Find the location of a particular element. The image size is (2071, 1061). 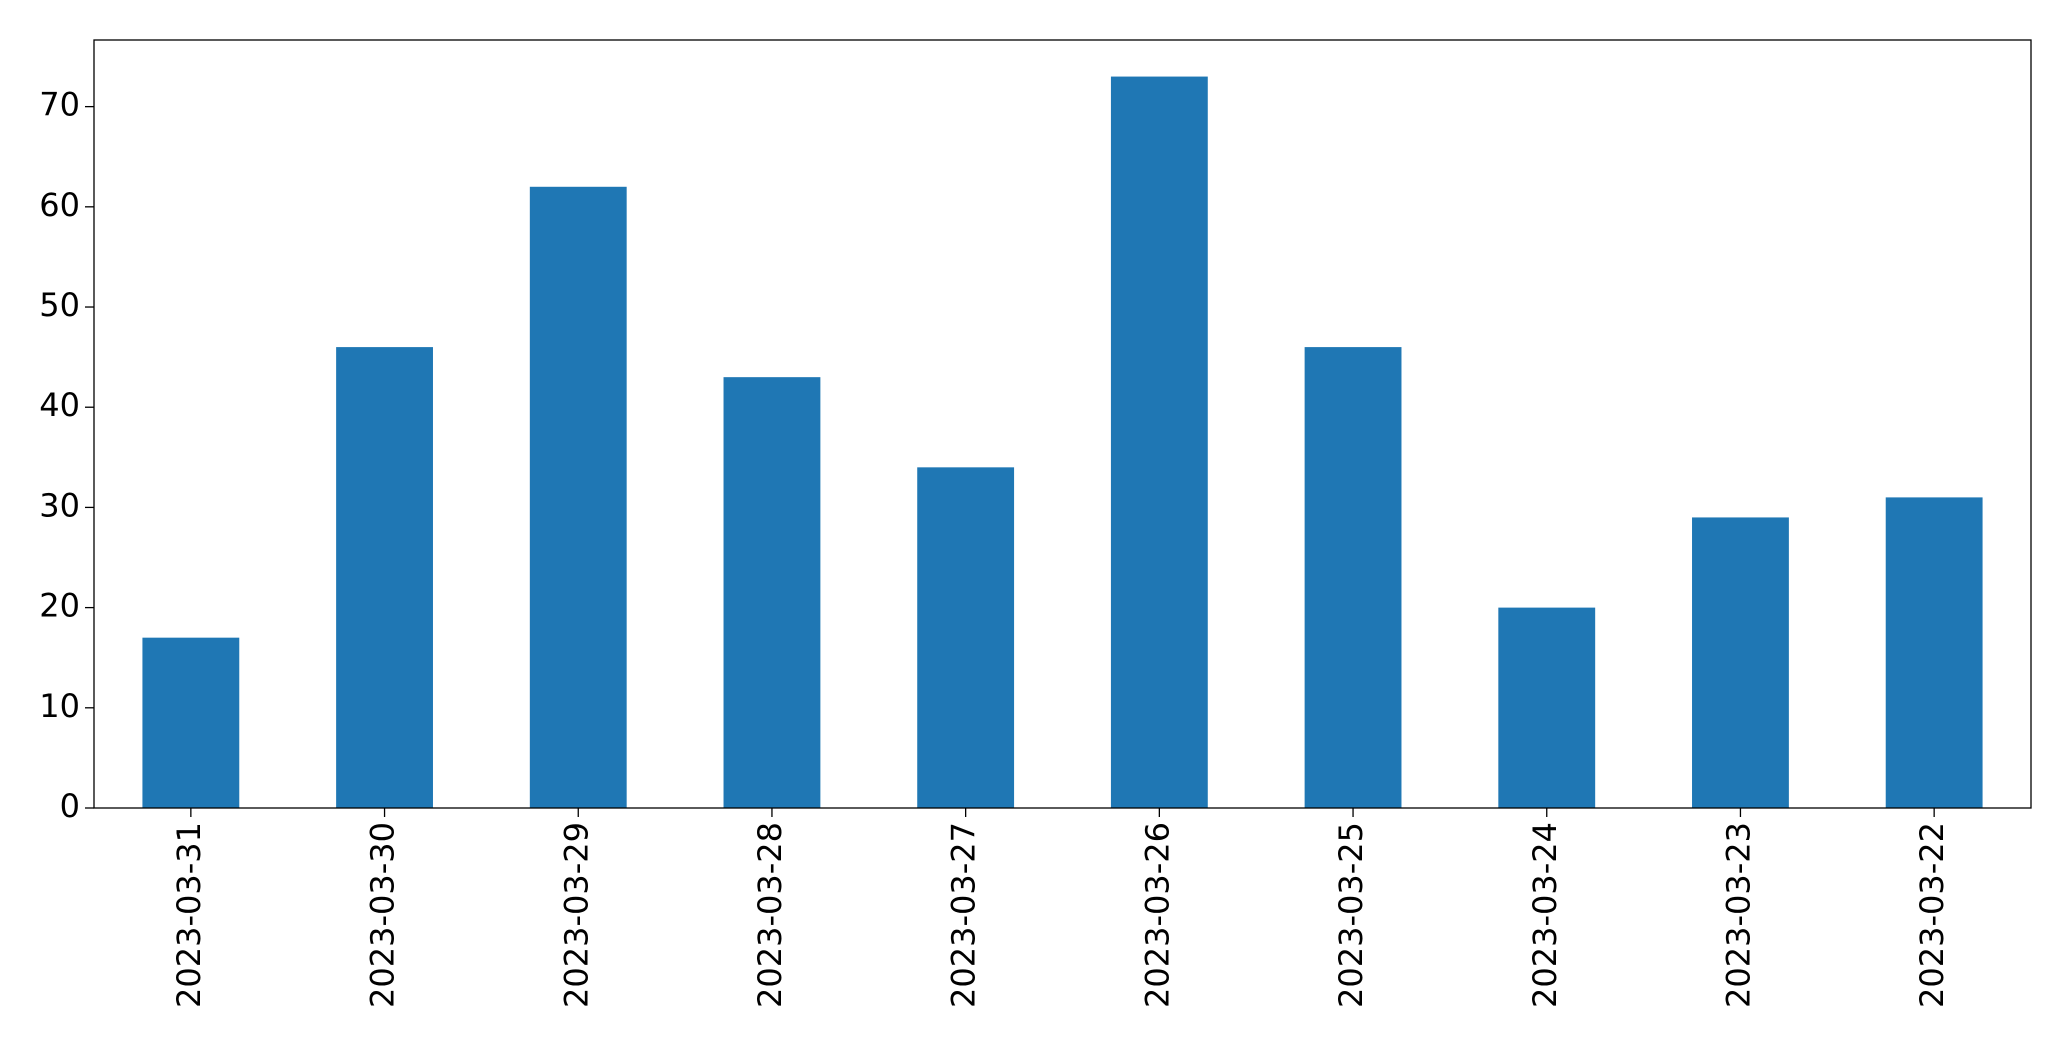

y-tick-label: 60 is located at coordinates (59, 205).